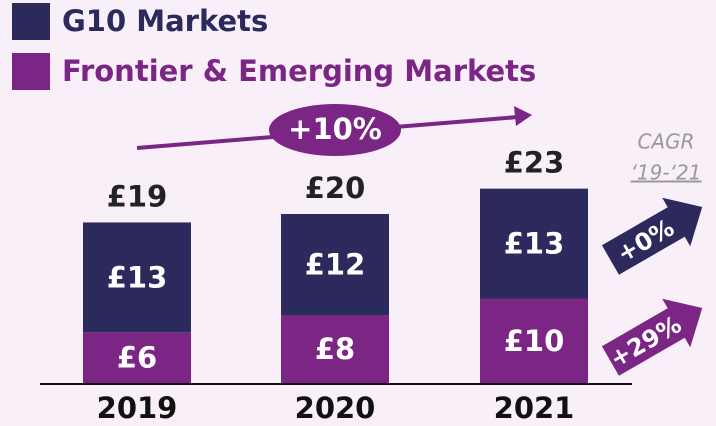 The image size is (716, 426). I want to click on growth-label: +10%, so click(335, 129).